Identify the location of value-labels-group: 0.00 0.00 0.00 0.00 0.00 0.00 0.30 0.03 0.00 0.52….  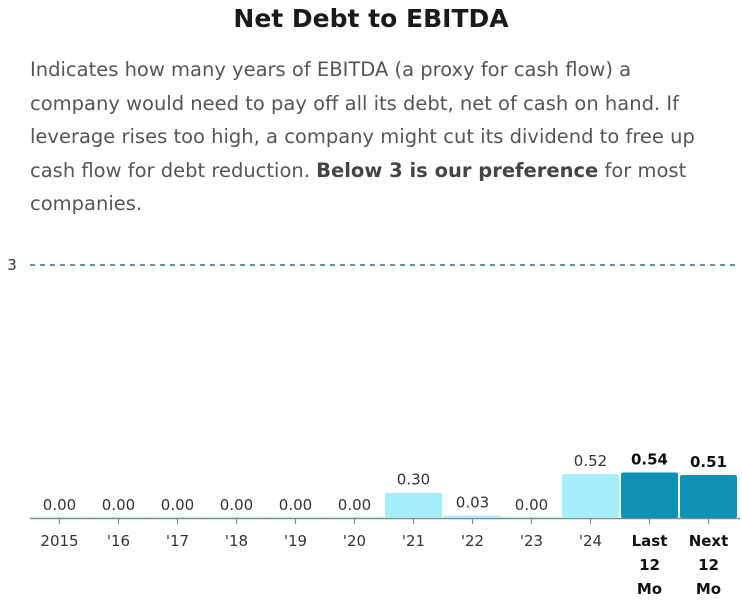
(385, 482).